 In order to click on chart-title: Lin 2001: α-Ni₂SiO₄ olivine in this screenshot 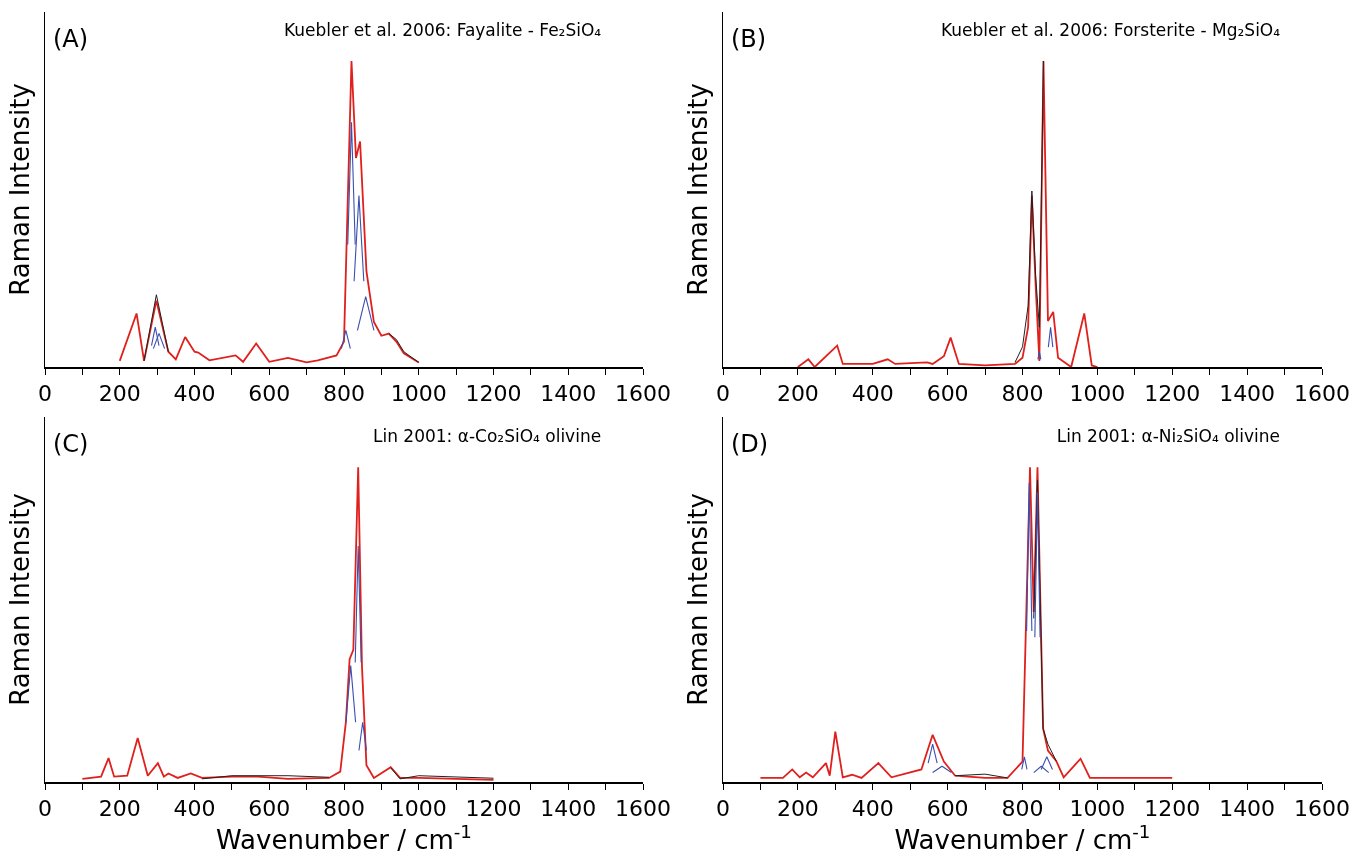, I will do `click(1168, 435)`.